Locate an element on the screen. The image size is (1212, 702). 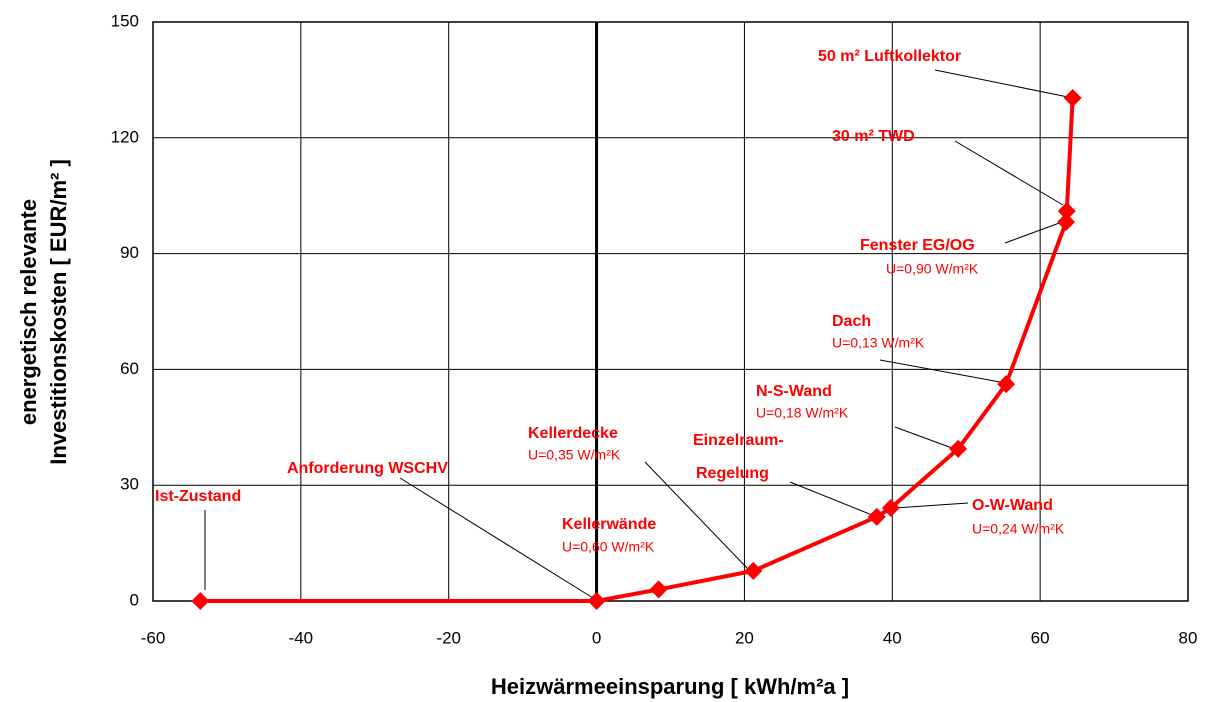
annotation-detail: U=0,60 W/m²K is located at coordinates (608, 547).